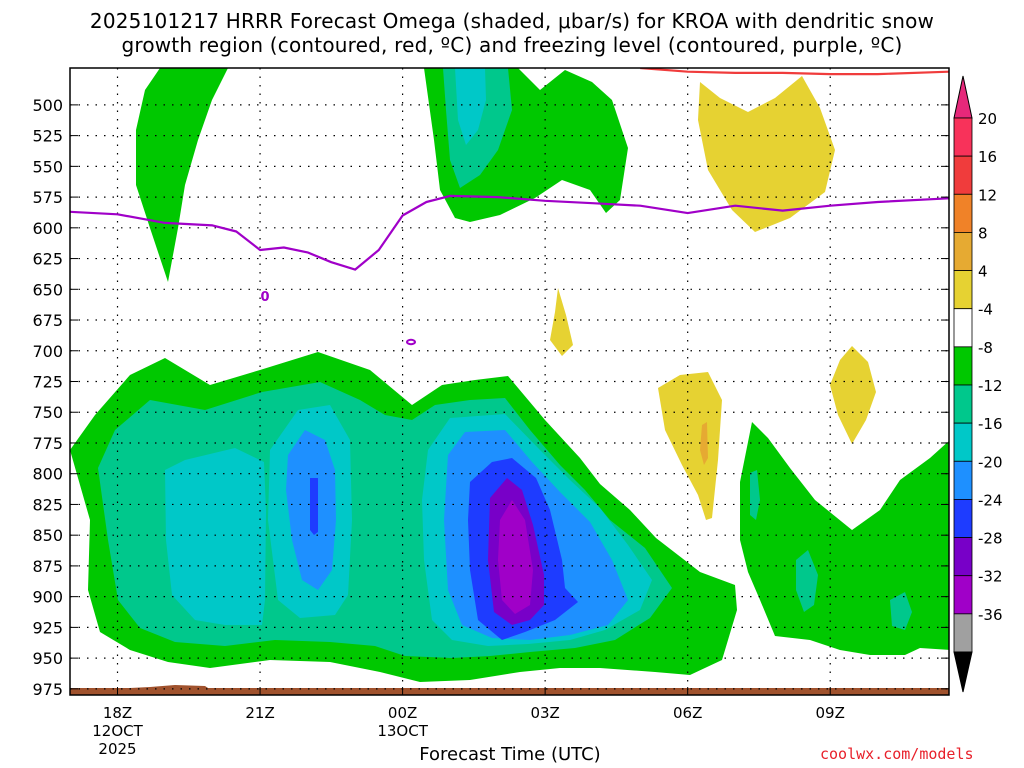 This screenshot has height=768, width=1024. I want to click on colorbar-label: 16, so click(987, 157).